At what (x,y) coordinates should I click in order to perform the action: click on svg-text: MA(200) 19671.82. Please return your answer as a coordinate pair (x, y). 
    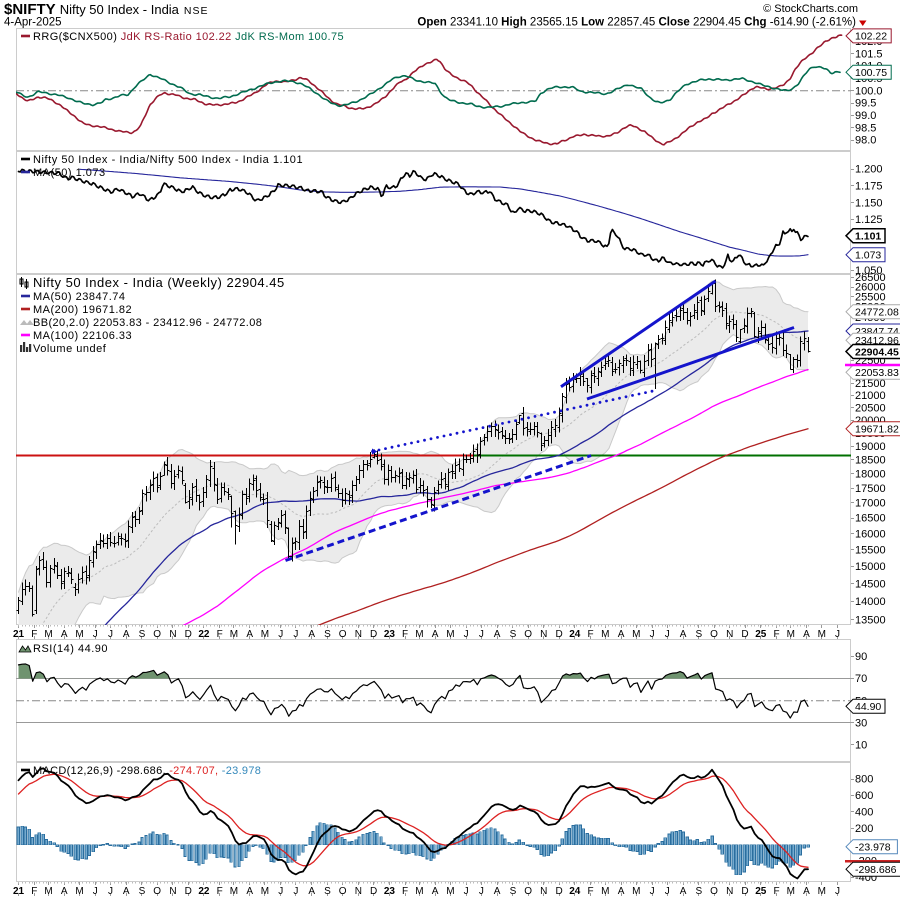
    Looking at the image, I should click on (82, 310).